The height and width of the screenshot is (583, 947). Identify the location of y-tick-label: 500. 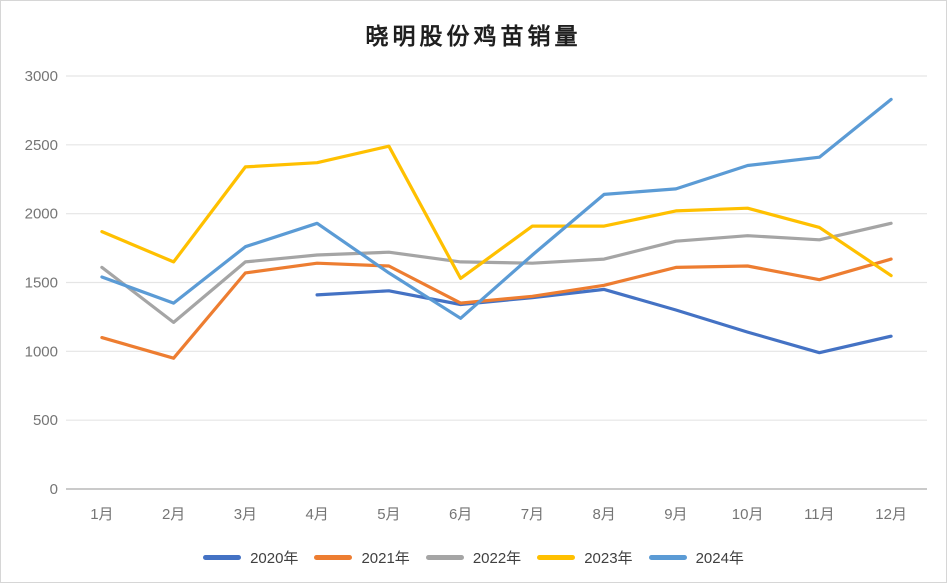
(45, 420).